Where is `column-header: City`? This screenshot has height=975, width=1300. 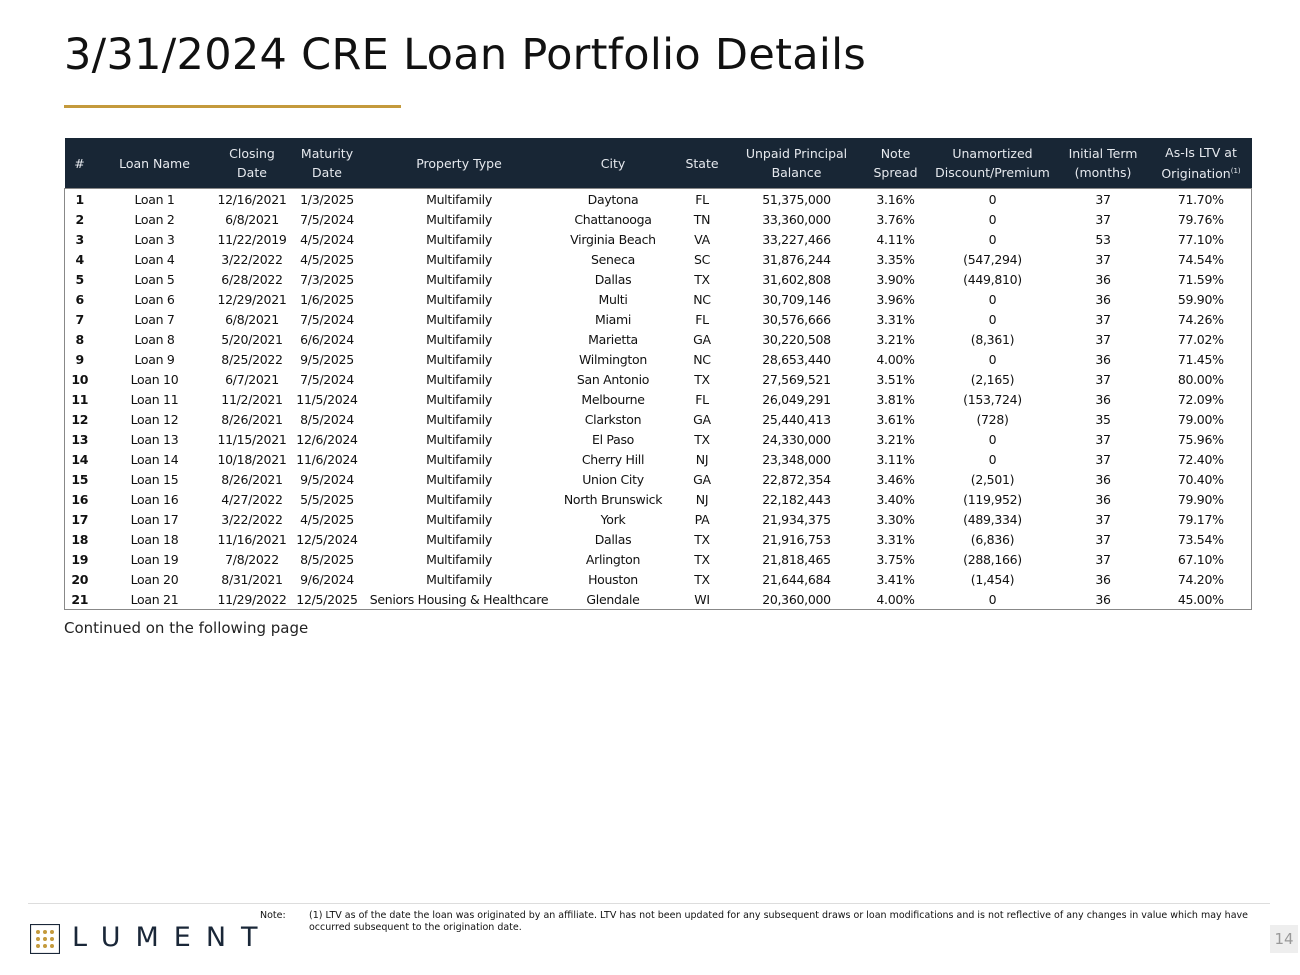 column-header: City is located at coordinates (613, 163).